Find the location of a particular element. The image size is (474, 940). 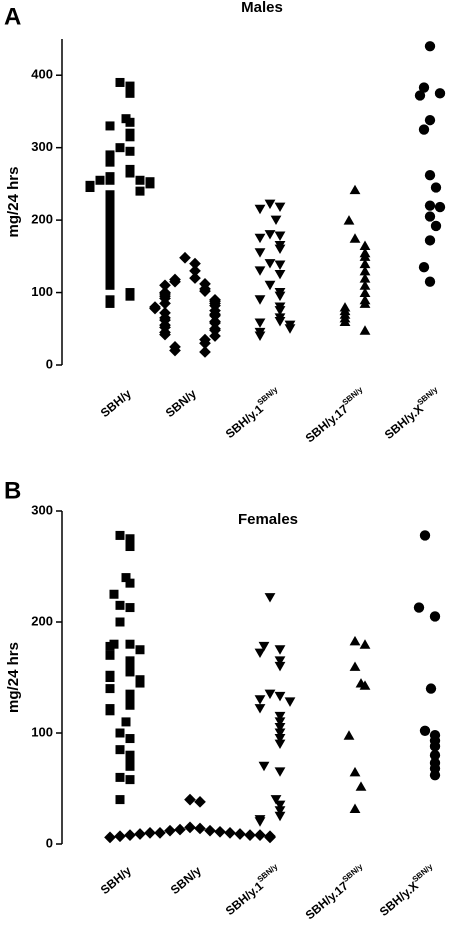

y-axis-label: mg/24 hrs is located at coordinates (13, 202).